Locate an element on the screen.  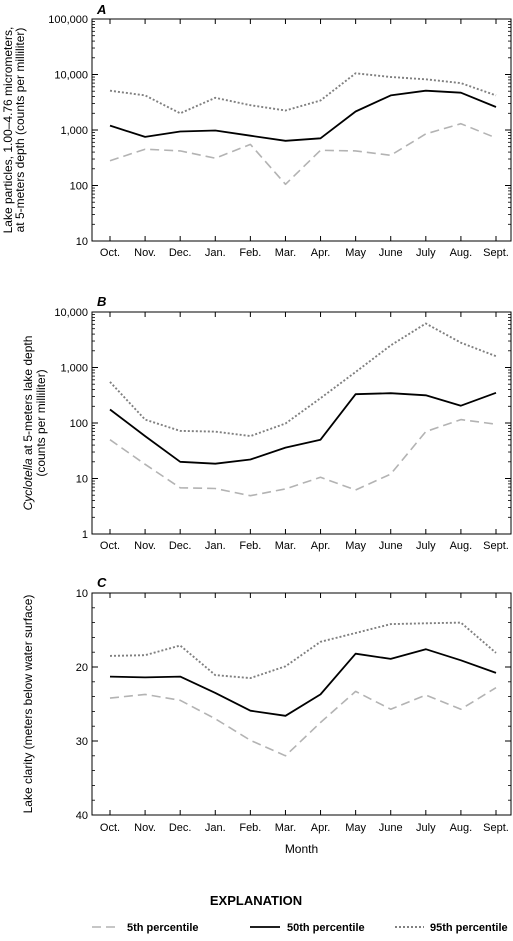
legend-label-p50: 50th percentile is located at coordinates (326, 928).